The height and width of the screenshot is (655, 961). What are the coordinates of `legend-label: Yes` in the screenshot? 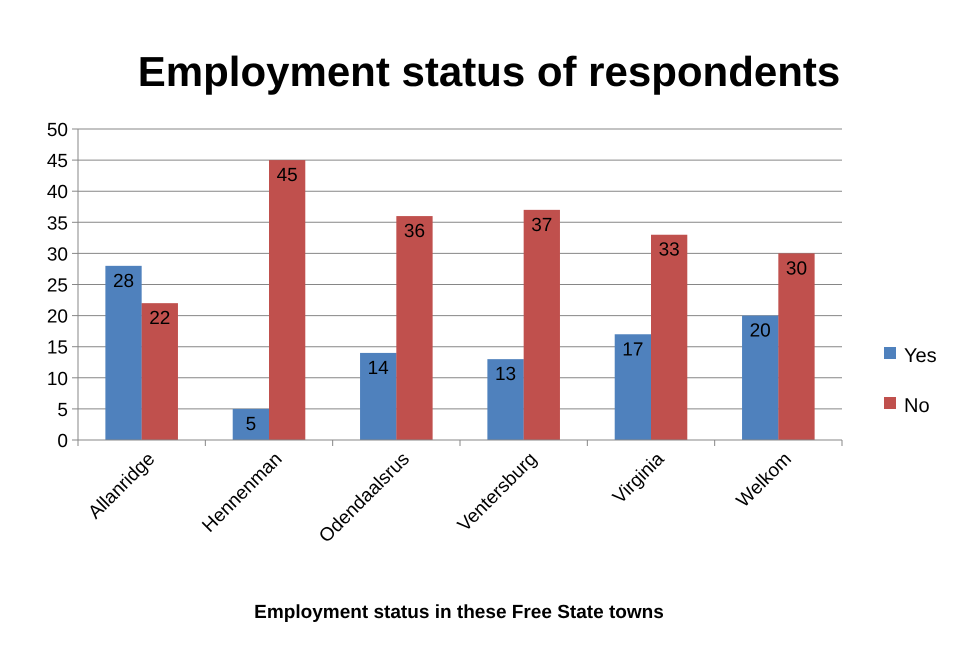 It's located at (920, 356).